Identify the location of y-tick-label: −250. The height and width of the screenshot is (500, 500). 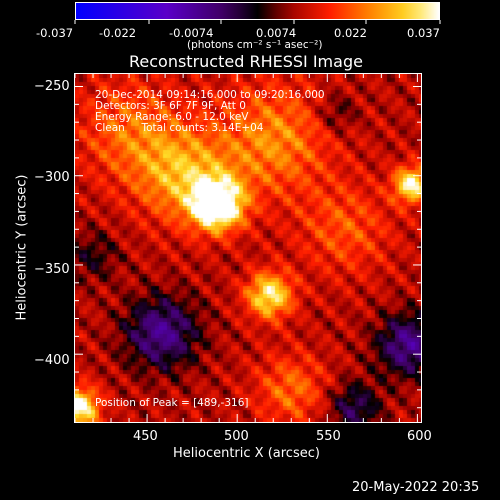
(52, 86).